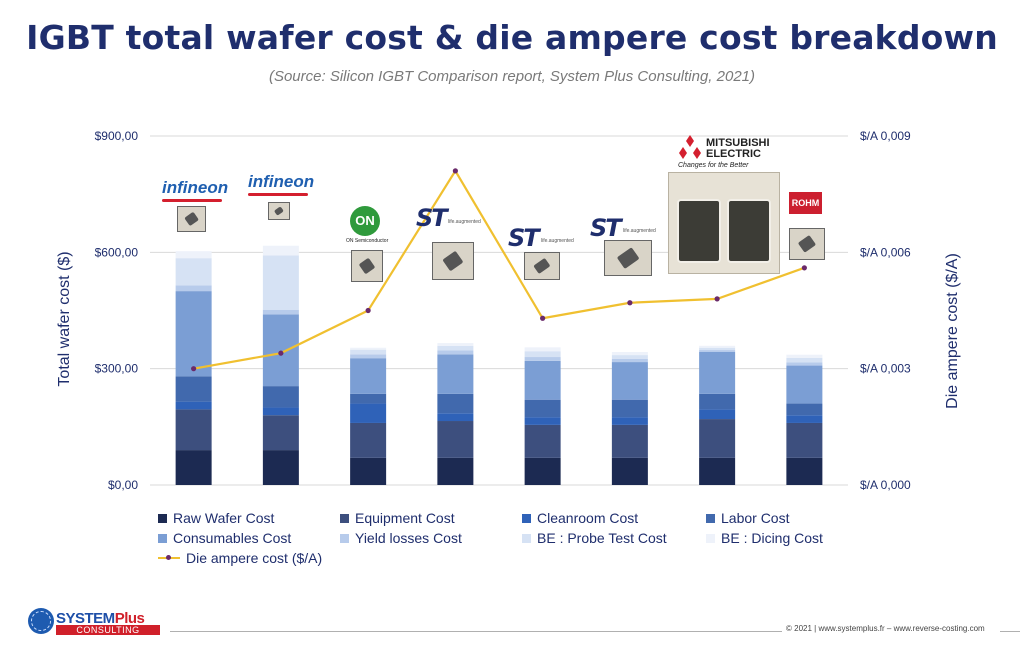 Image resolution: width=1024 pixels, height=662 pixels. I want to click on legend-item-dicing: BE : Dicing Cost, so click(764, 538).